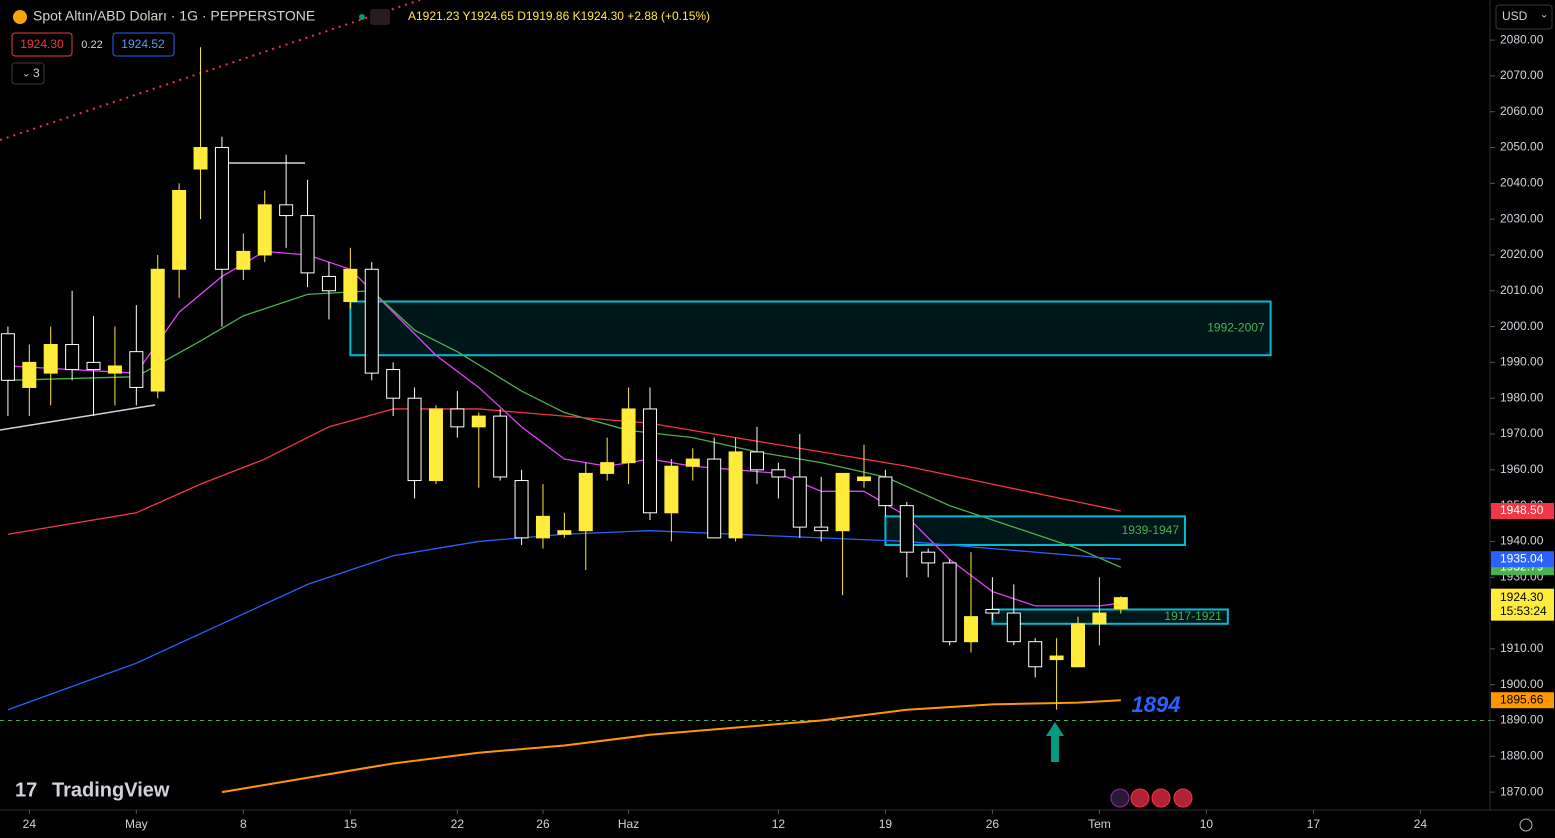 Image resolution: width=1555 pixels, height=838 pixels. I want to click on y-tick-label: 2030.00, so click(1522, 218).